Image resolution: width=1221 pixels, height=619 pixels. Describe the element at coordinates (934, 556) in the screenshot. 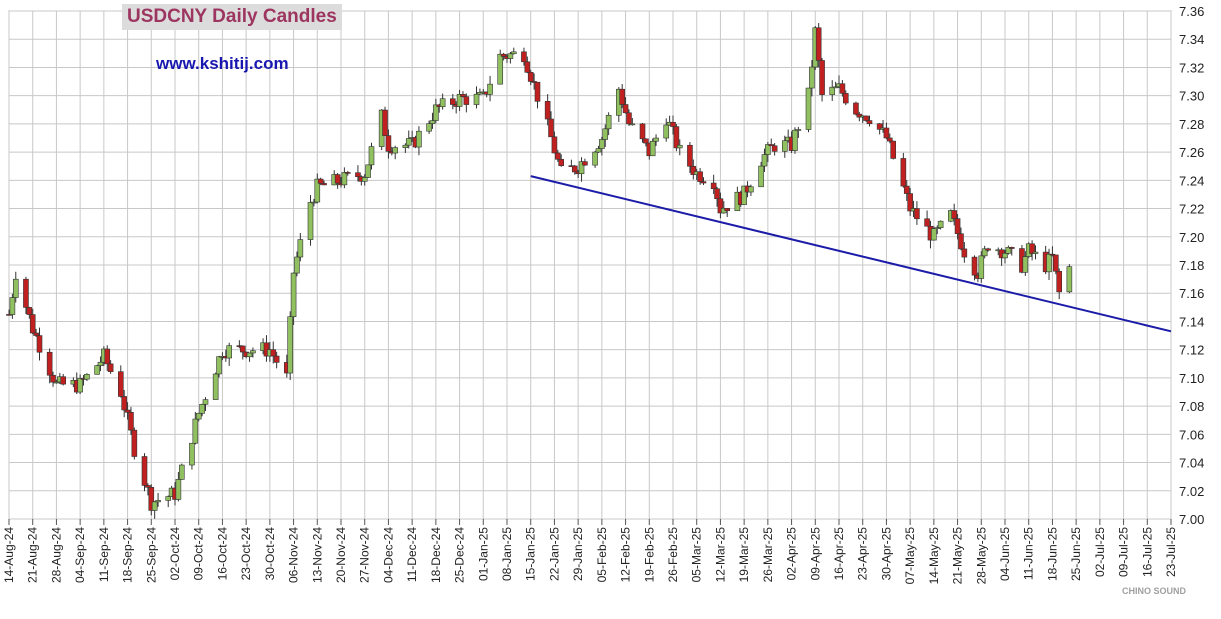

I see `x-tick-label: 14-May-25` at that location.